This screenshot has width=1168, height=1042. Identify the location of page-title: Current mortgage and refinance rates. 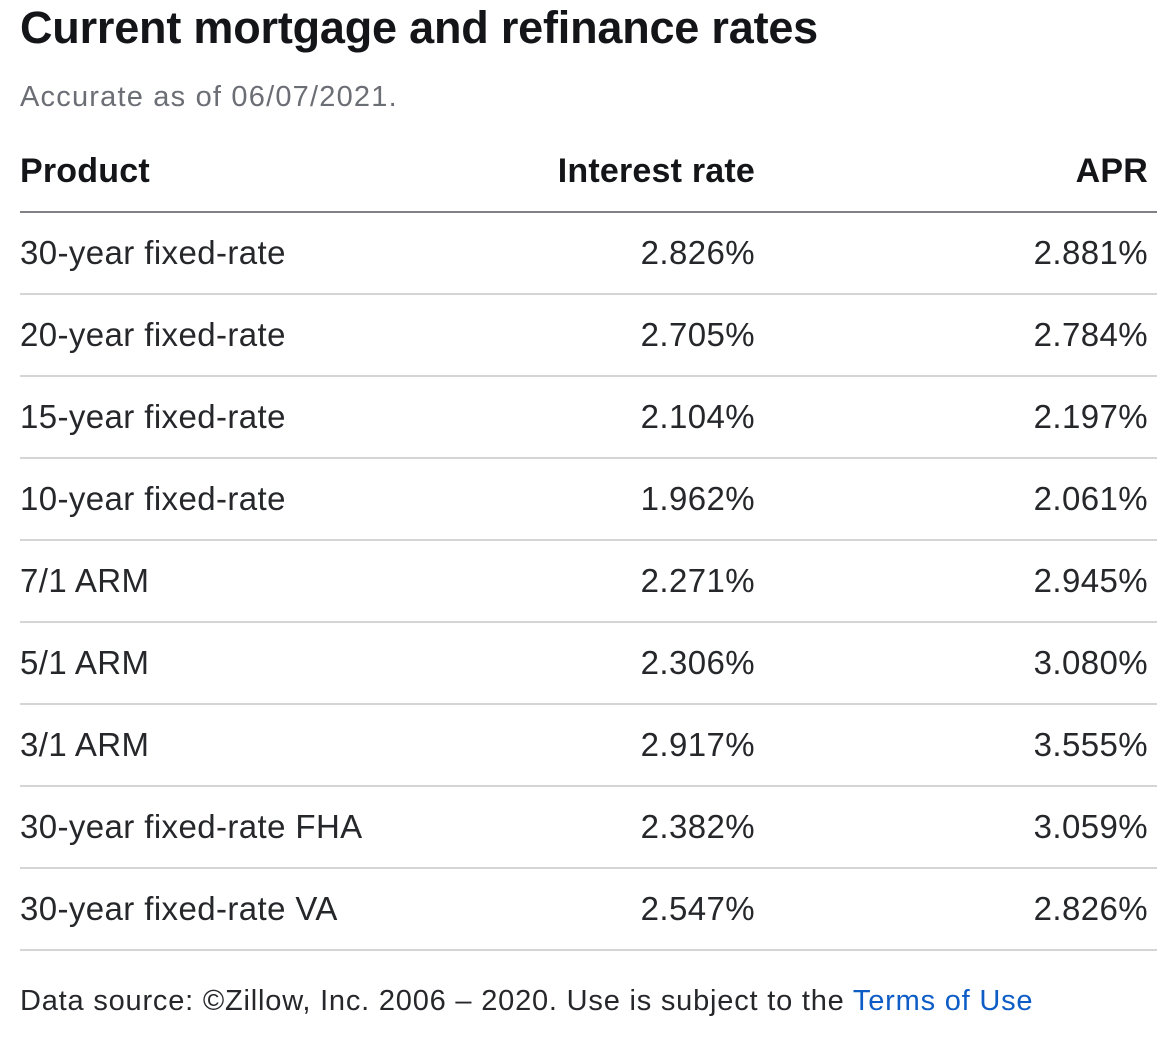
(419, 27).